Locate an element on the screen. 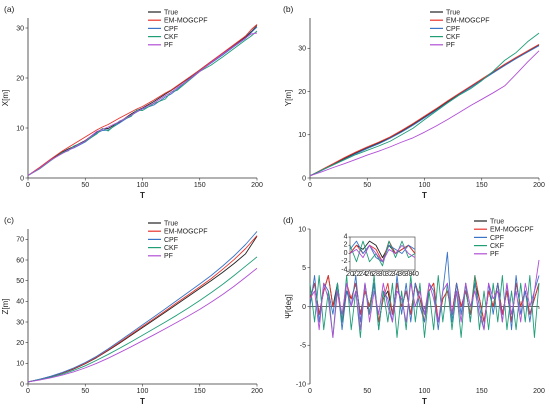  panel-letter: (a) is located at coordinates (9, 9).